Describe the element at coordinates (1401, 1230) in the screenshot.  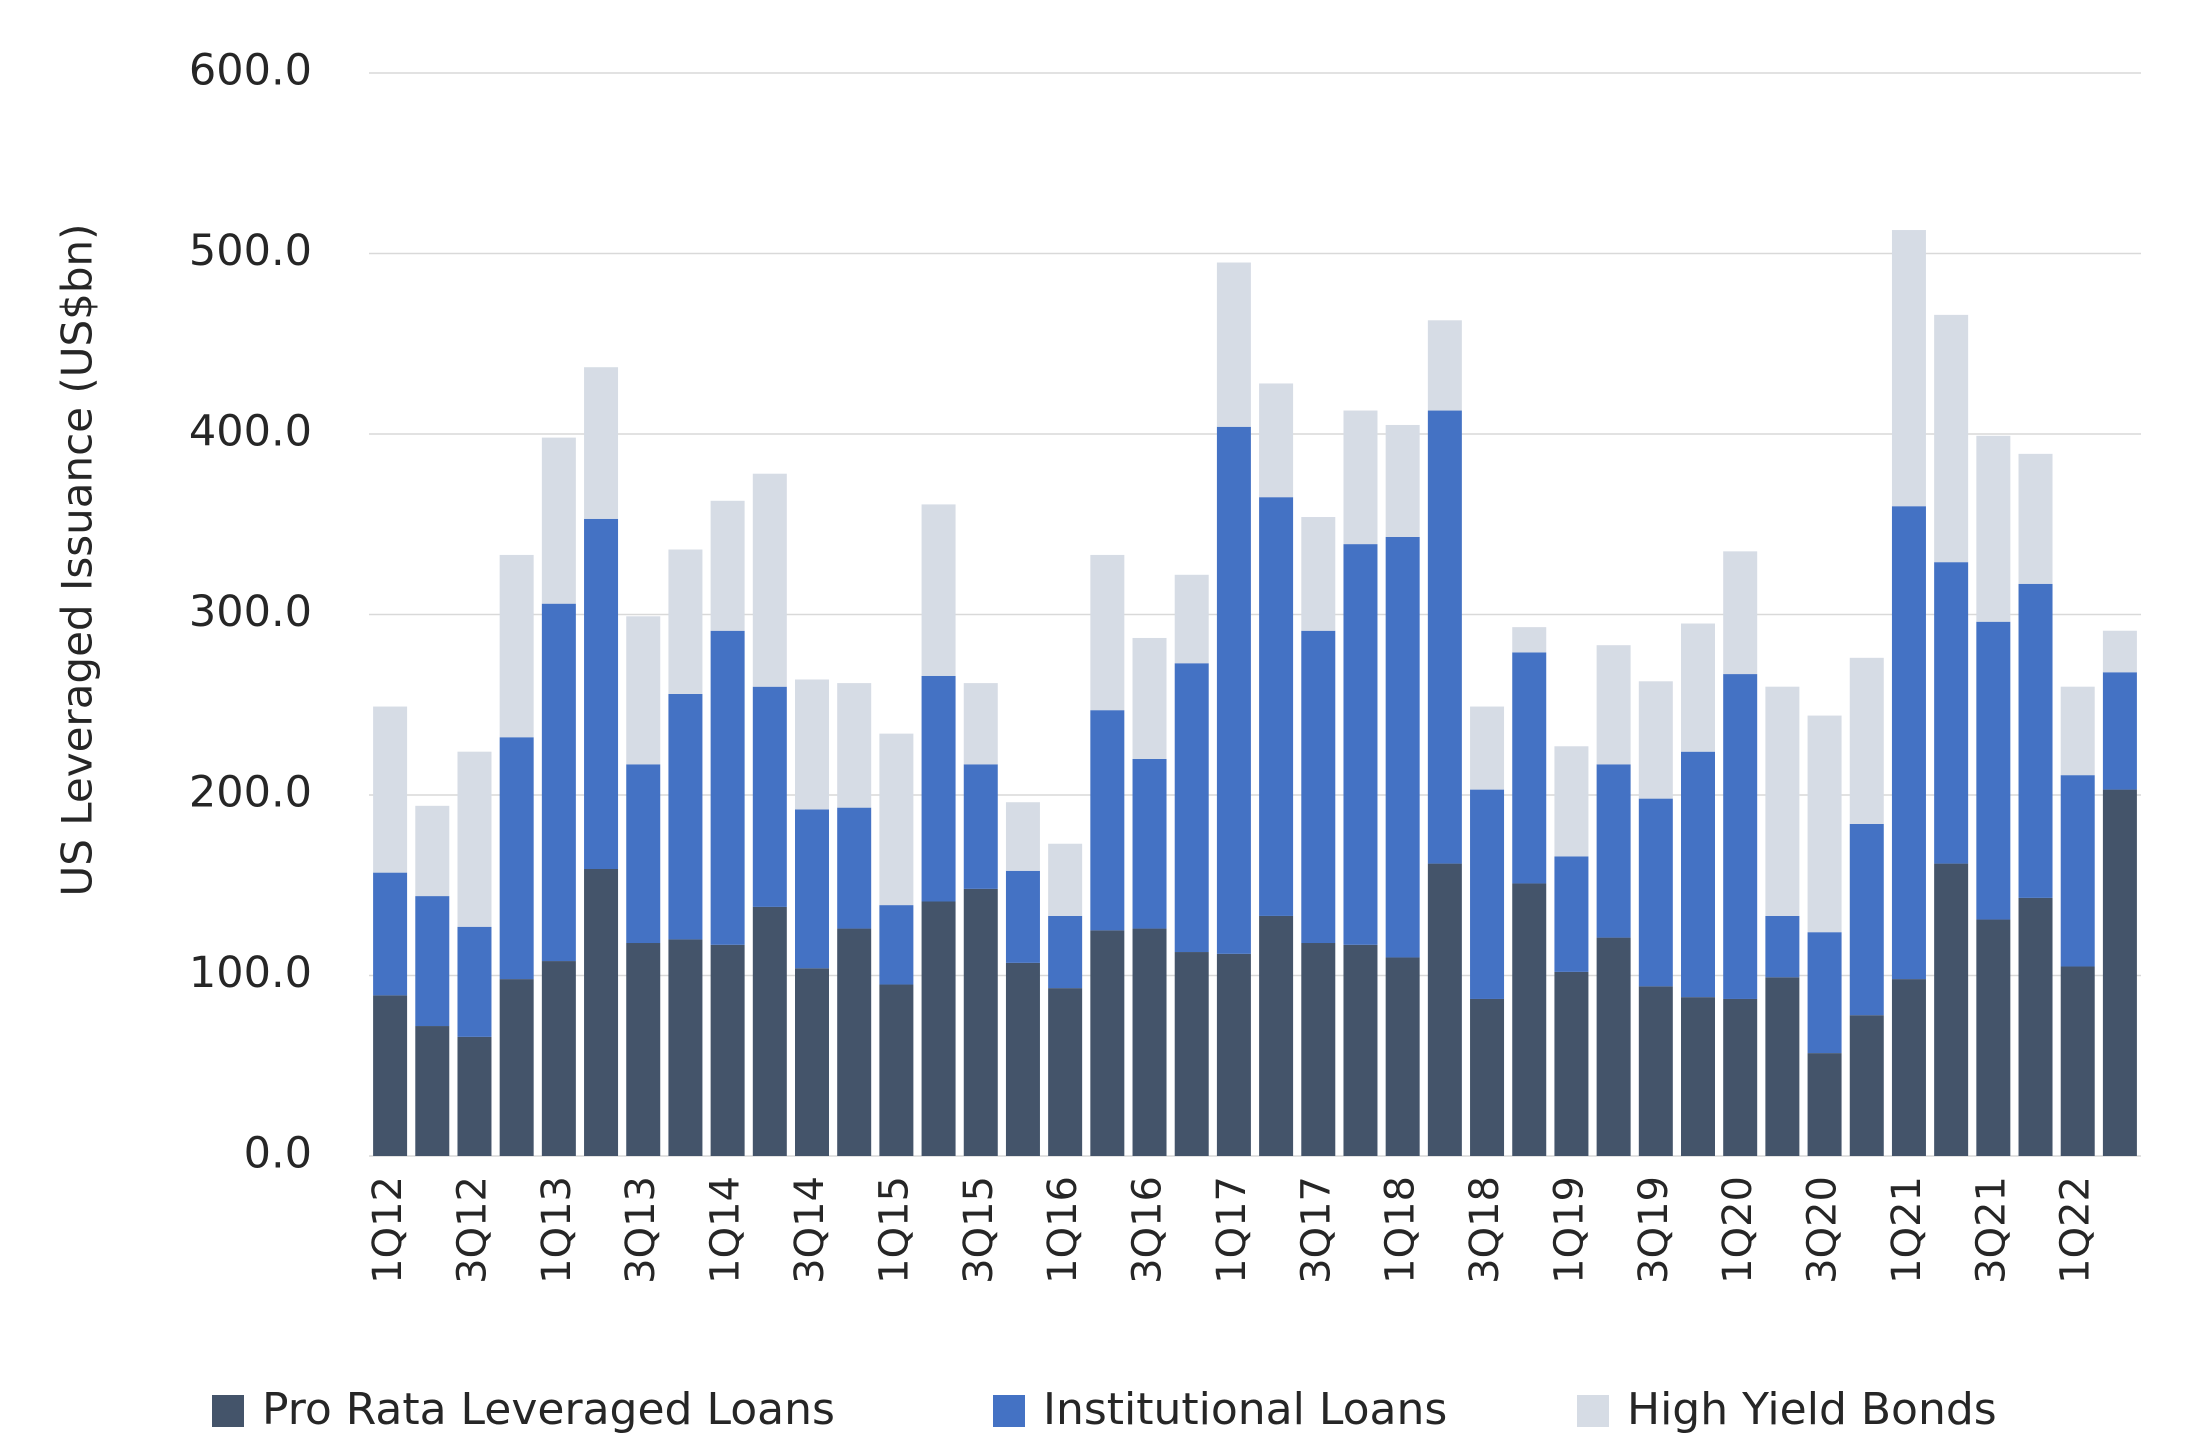
I see `x-tick-label: 1Q18` at that location.